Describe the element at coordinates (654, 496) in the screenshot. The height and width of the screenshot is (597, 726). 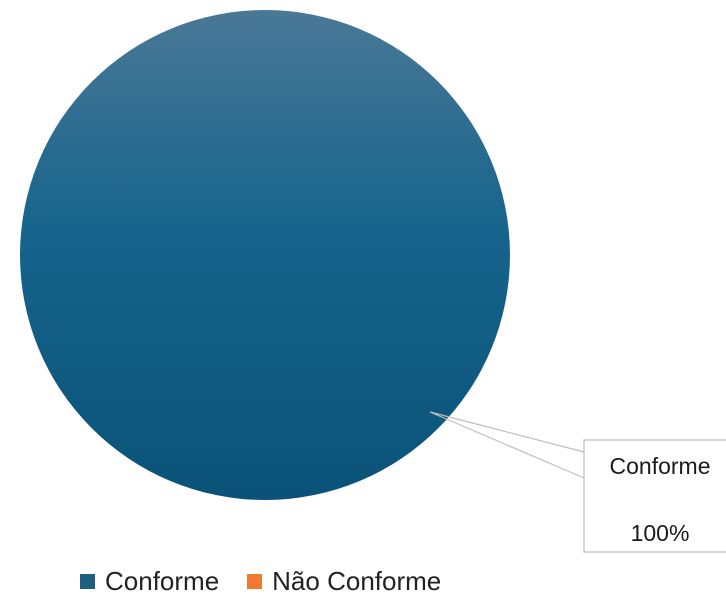
I see `data-label-box` at that location.